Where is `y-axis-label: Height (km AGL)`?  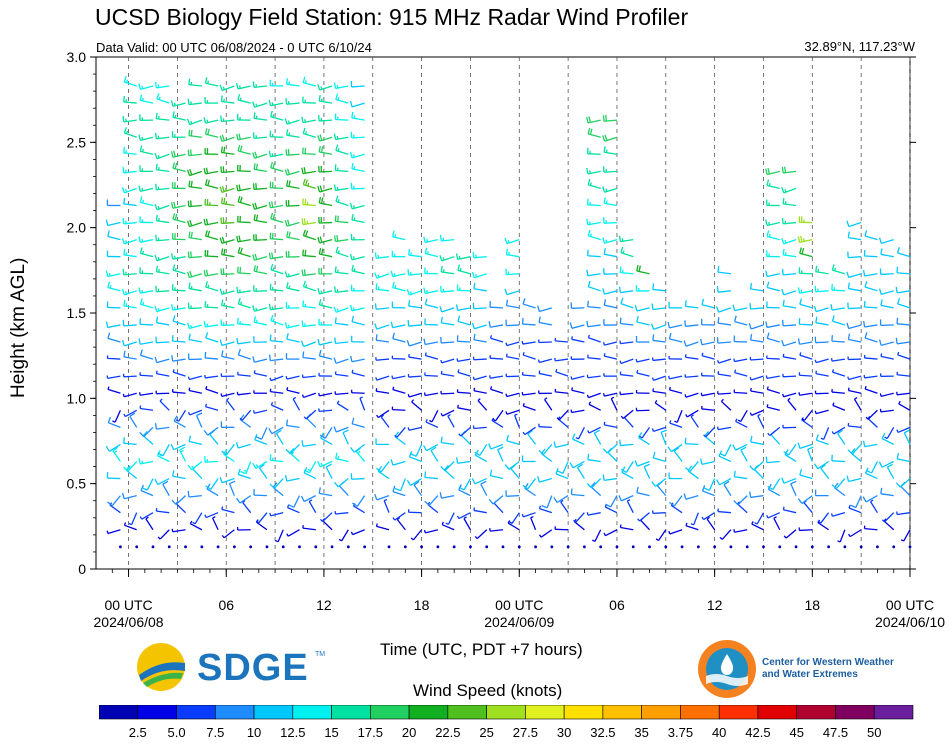
y-axis-label: Height (km AGL) is located at coordinates (18, 327).